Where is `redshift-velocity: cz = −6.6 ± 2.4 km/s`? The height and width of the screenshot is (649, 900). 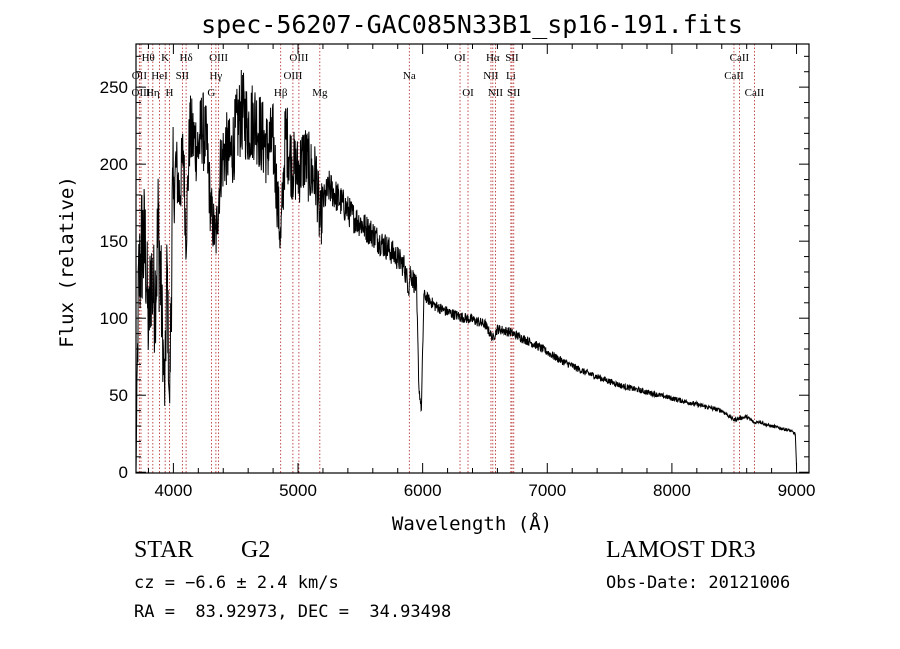 redshift-velocity: cz = −6.6 ± 2.4 km/s is located at coordinates (236, 583).